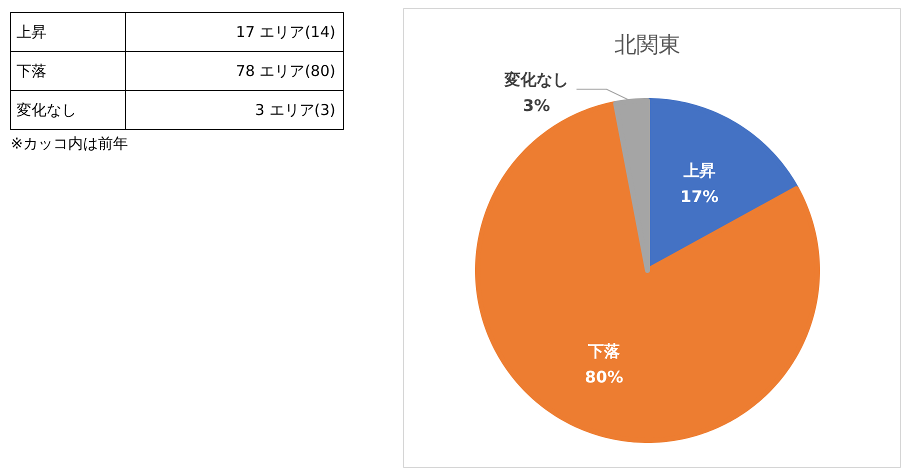 This screenshot has width=913, height=475. Describe the element at coordinates (647, 45) in the screenshot. I see `chart-title: 北関東` at that location.